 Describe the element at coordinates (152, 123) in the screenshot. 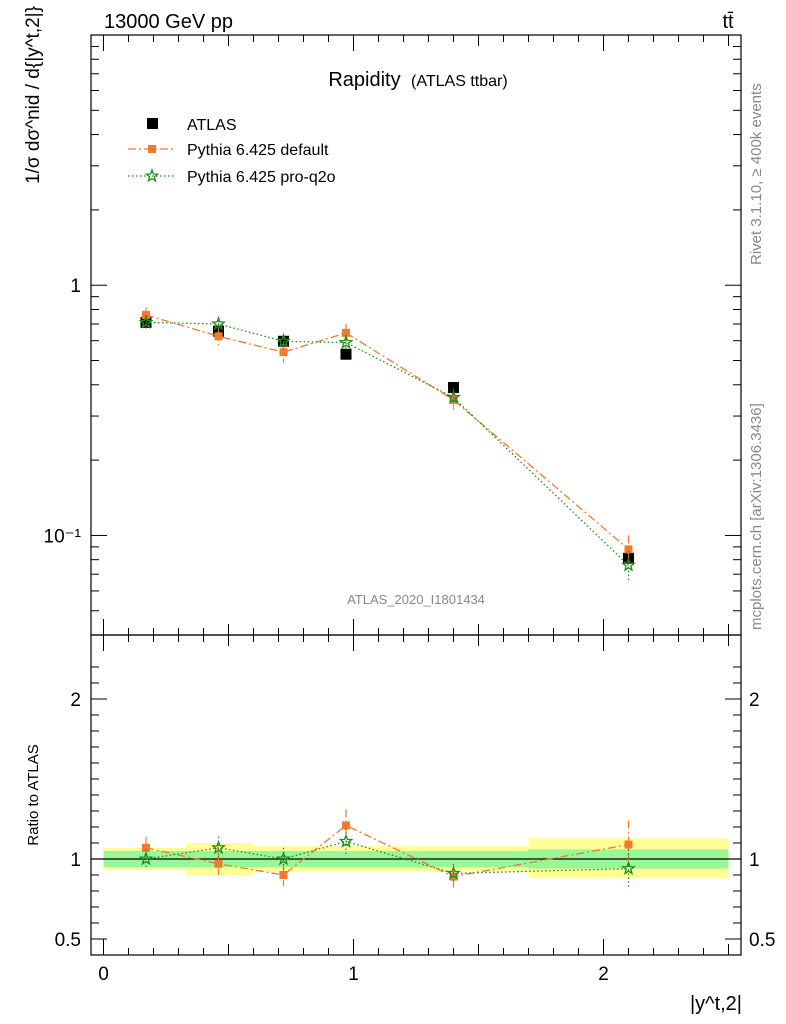

I see `legend-atlas-marker` at that location.